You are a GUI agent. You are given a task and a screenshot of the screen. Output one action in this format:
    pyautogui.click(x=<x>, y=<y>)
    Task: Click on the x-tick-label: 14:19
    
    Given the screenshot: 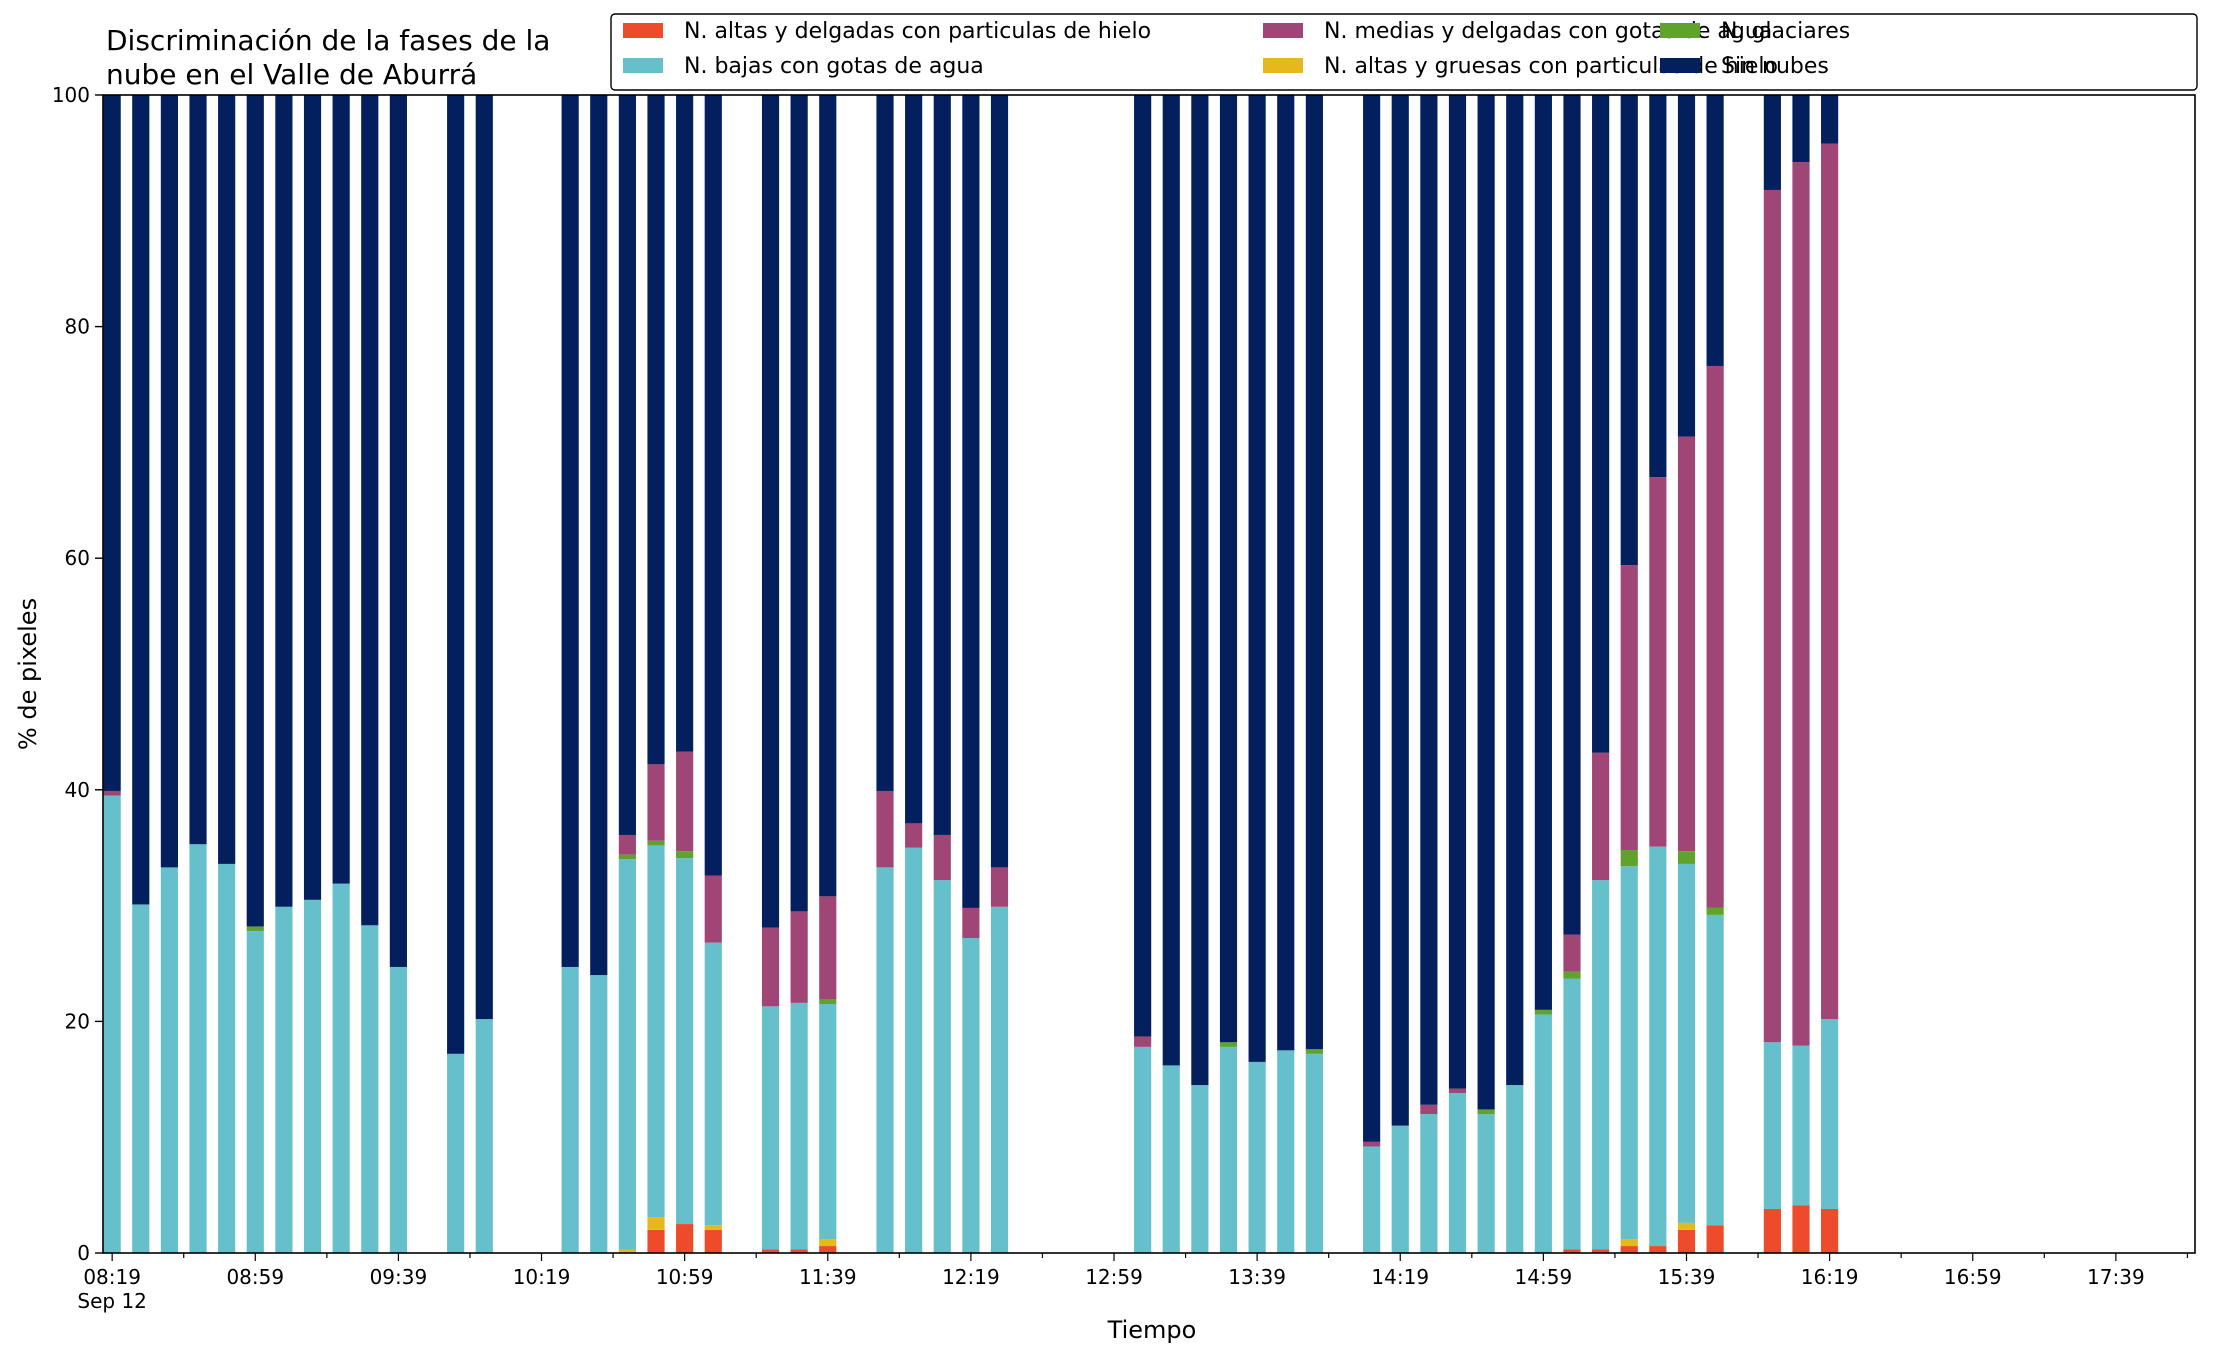 What is the action you would take?
    pyautogui.click(x=1400, y=1277)
    